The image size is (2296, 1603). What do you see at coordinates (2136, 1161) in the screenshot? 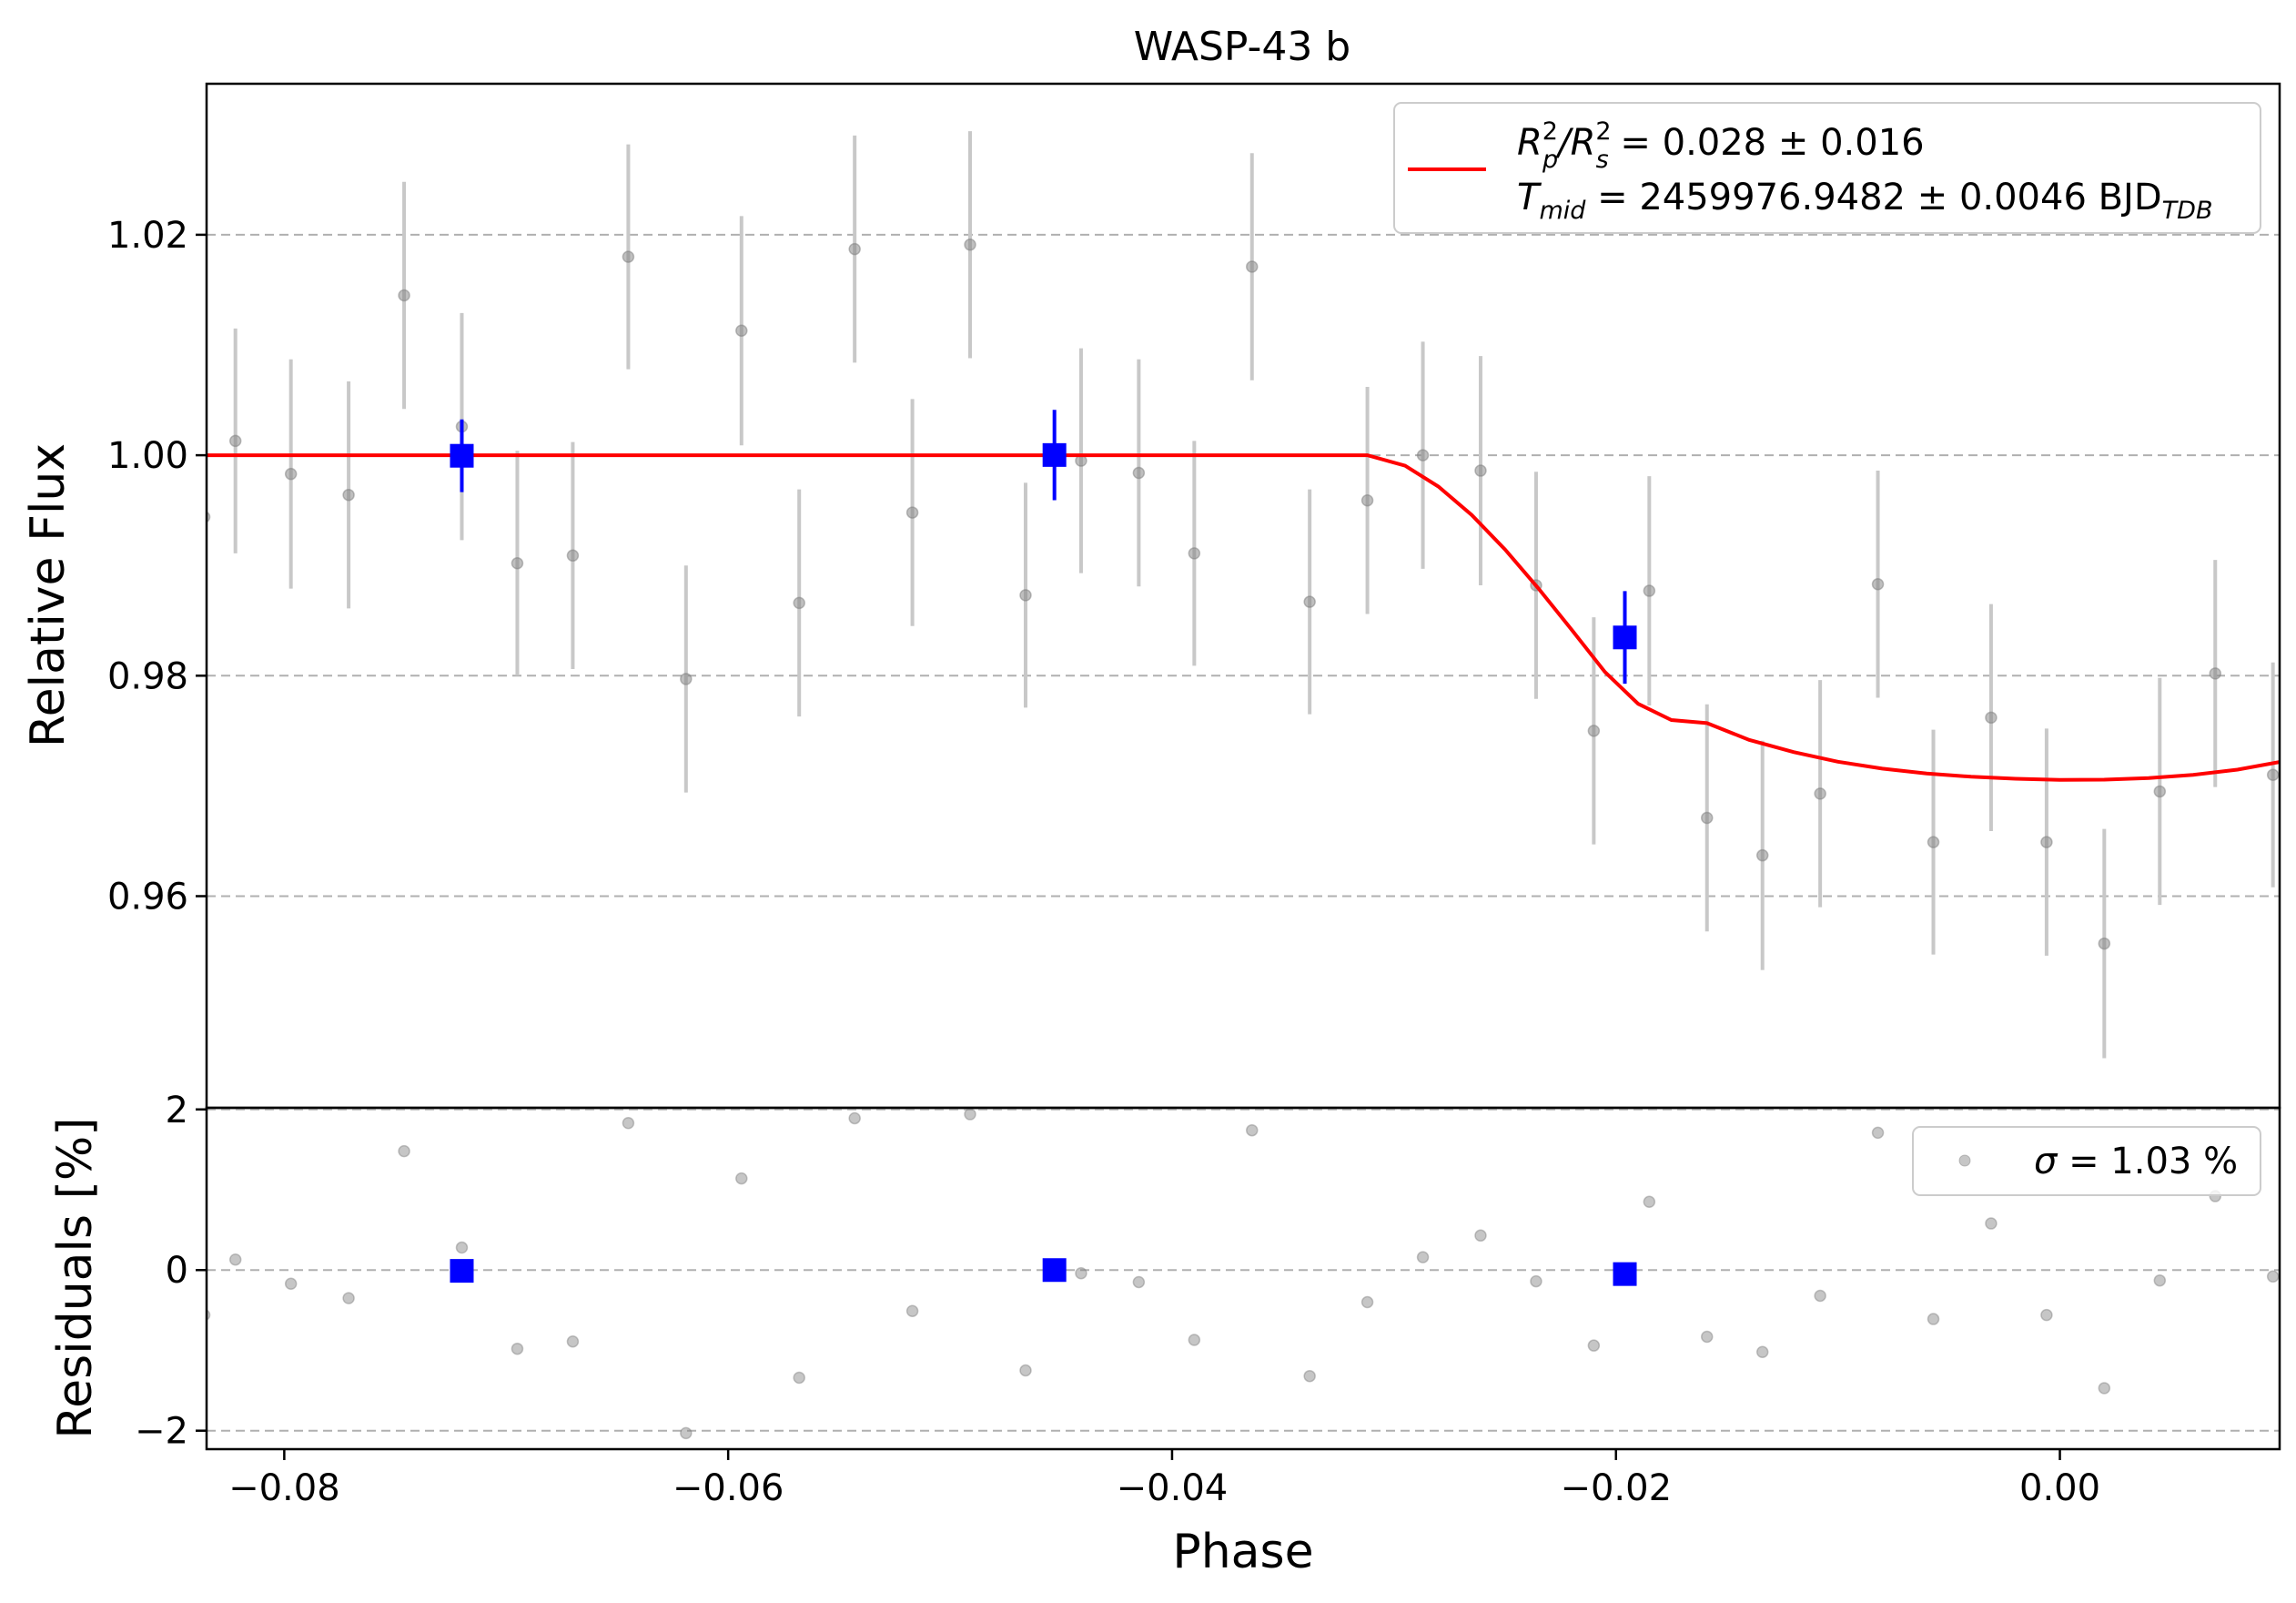
I see `residuals-legend-entry: σ = 1.03 %` at bounding box center [2136, 1161].